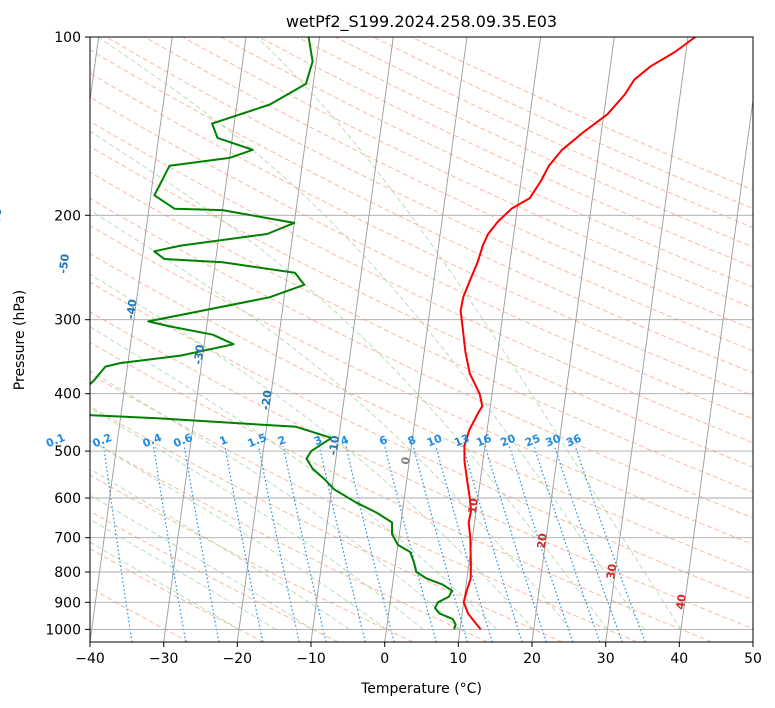 The height and width of the screenshot is (708, 775). I want to click on mixing-ratio-label: 13, so click(461, 441).